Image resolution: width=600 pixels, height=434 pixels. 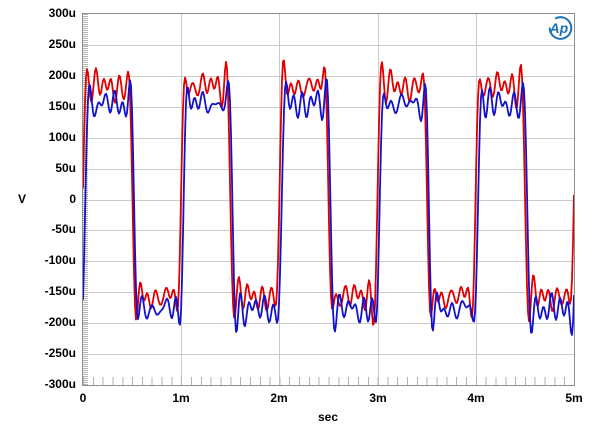 What do you see at coordinates (328, 381) in the screenshot?
I see `x-minor-ticks-ruler` at bounding box center [328, 381].